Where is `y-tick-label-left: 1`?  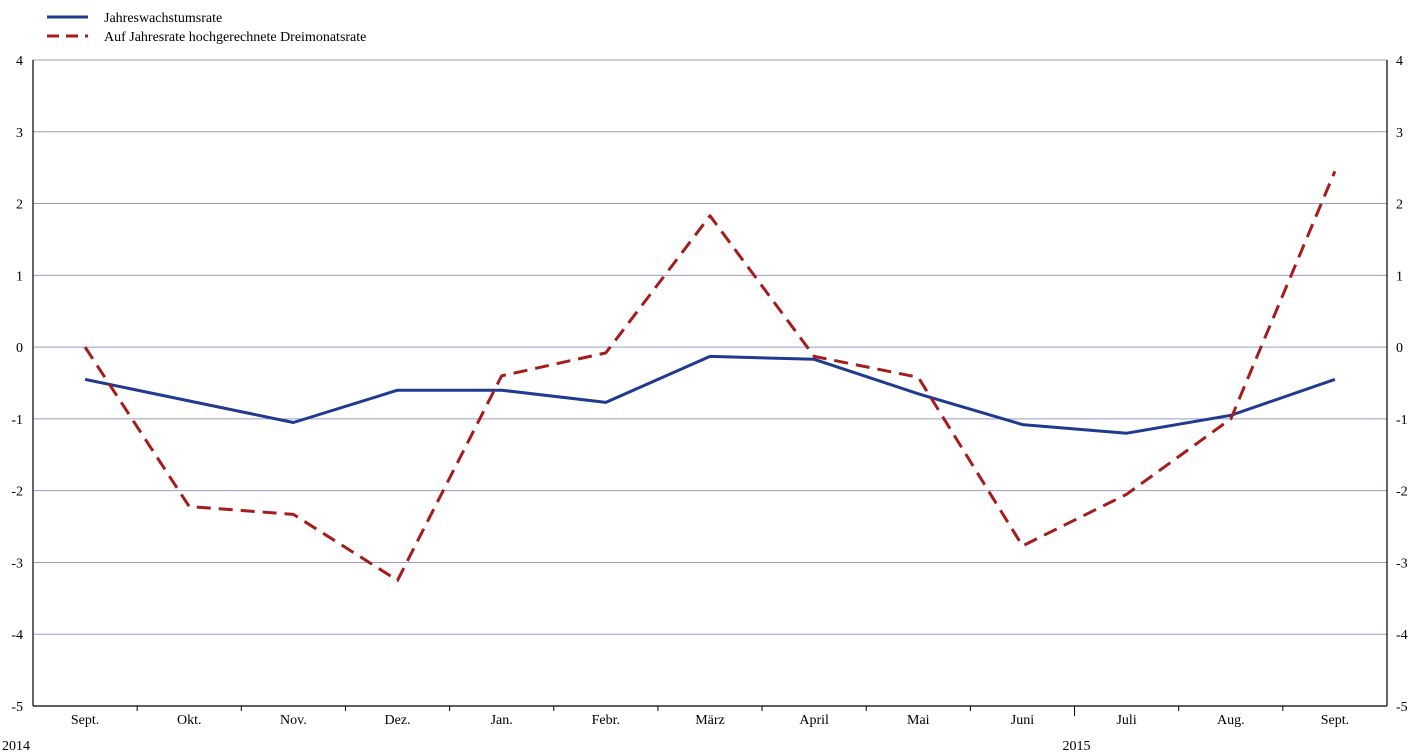
y-tick-label-left: 1 is located at coordinates (19, 276).